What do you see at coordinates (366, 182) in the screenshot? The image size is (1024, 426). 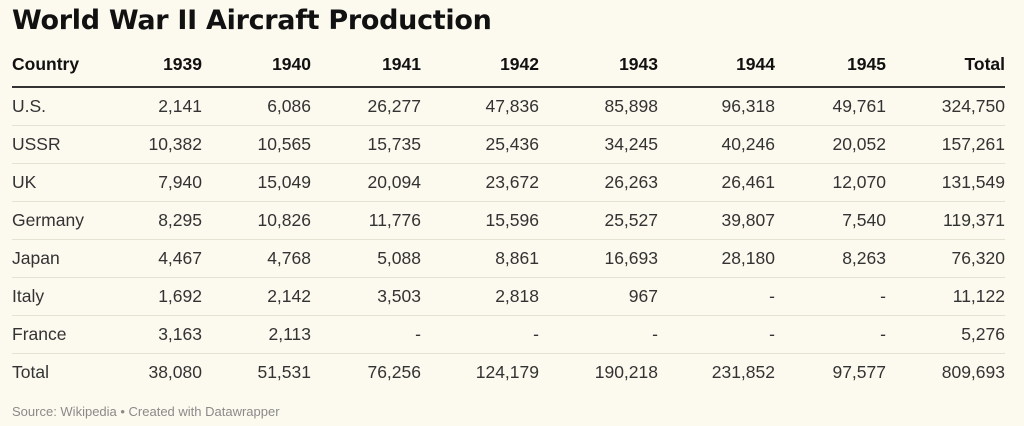 I see `value-cell: 20,094` at bounding box center [366, 182].